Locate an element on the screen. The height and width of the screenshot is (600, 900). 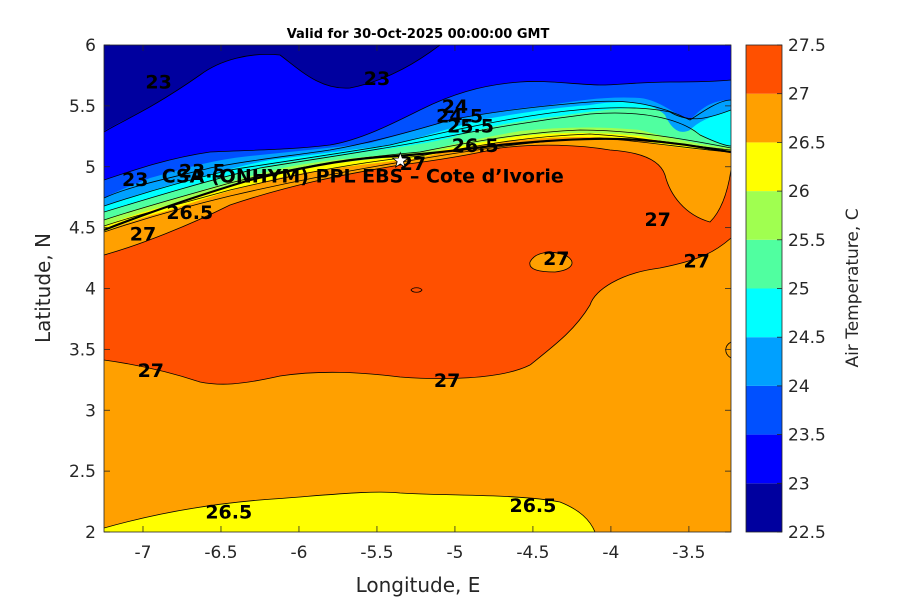
colorbar-tick-label: 26.5 is located at coordinates (807, 143).